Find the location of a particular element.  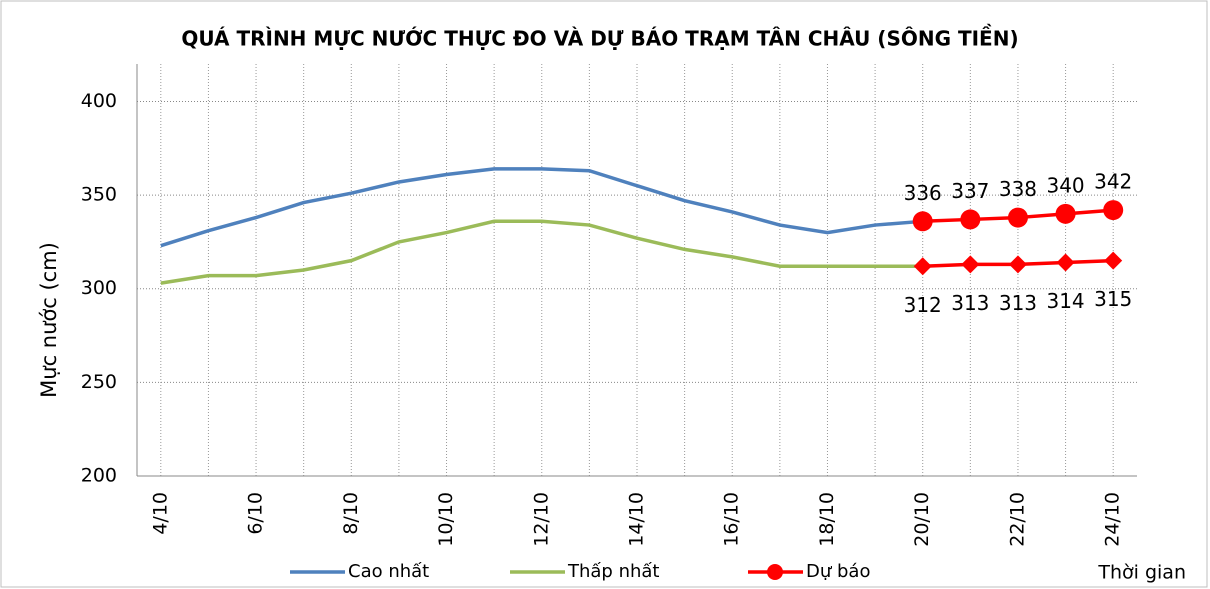

y-axis-label: Mực nước (cm) is located at coordinates (49, 320).